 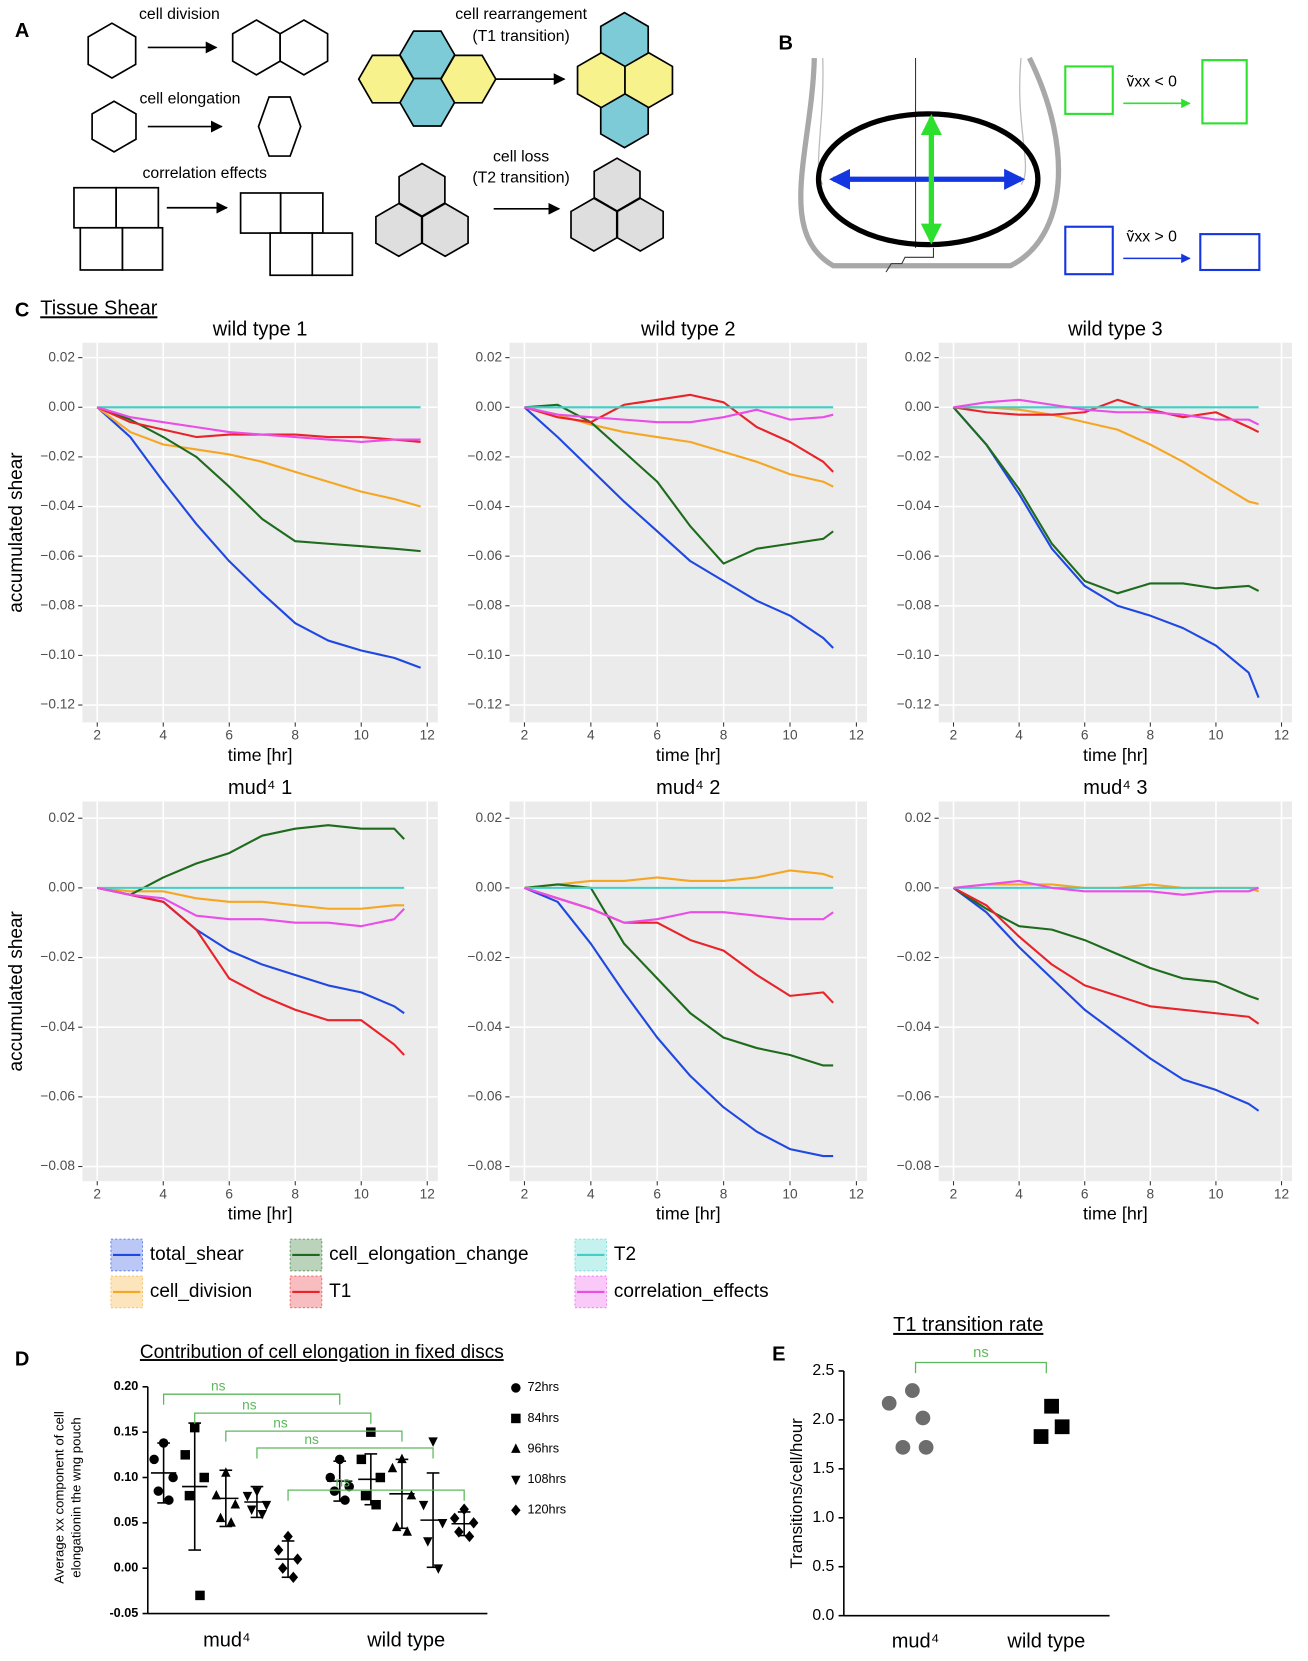 I want to click on legend-label: cell_division, so click(x=201, y=1291).